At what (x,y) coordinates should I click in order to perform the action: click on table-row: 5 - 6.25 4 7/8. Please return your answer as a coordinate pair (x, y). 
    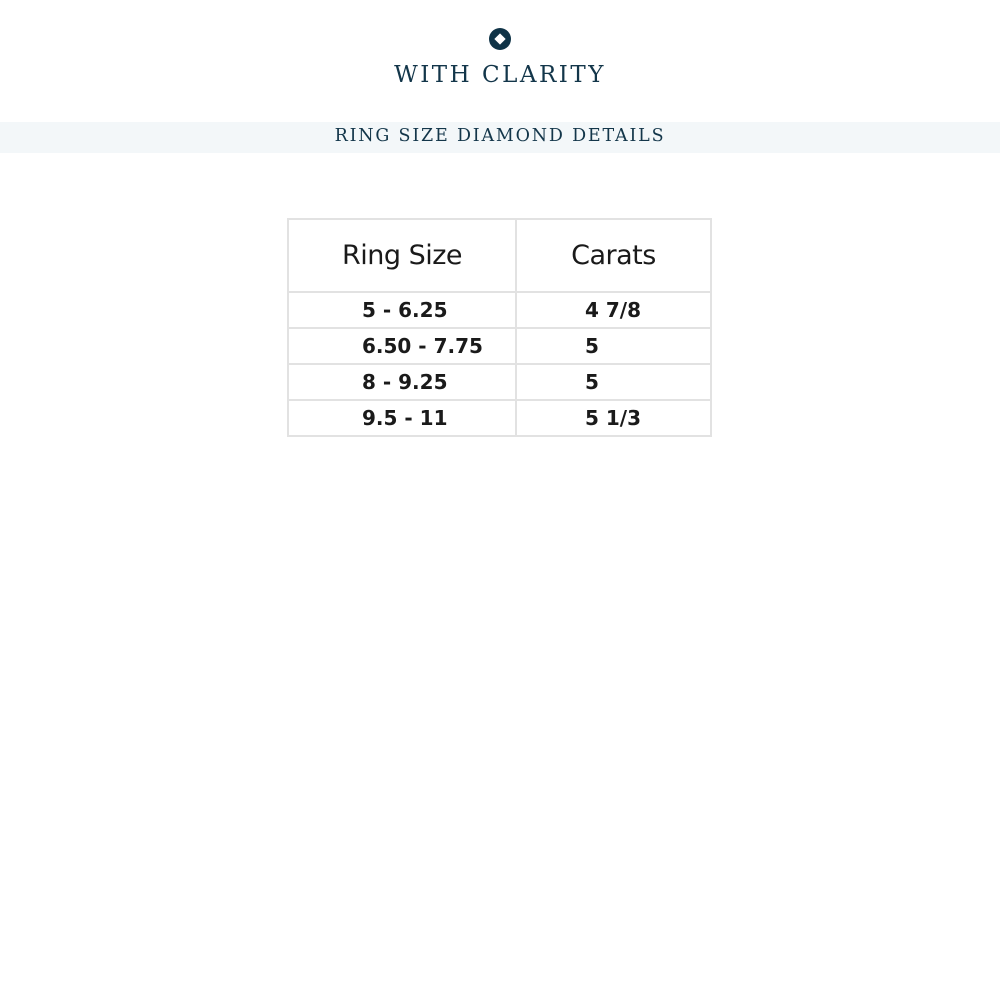
    Looking at the image, I should click on (499, 310).